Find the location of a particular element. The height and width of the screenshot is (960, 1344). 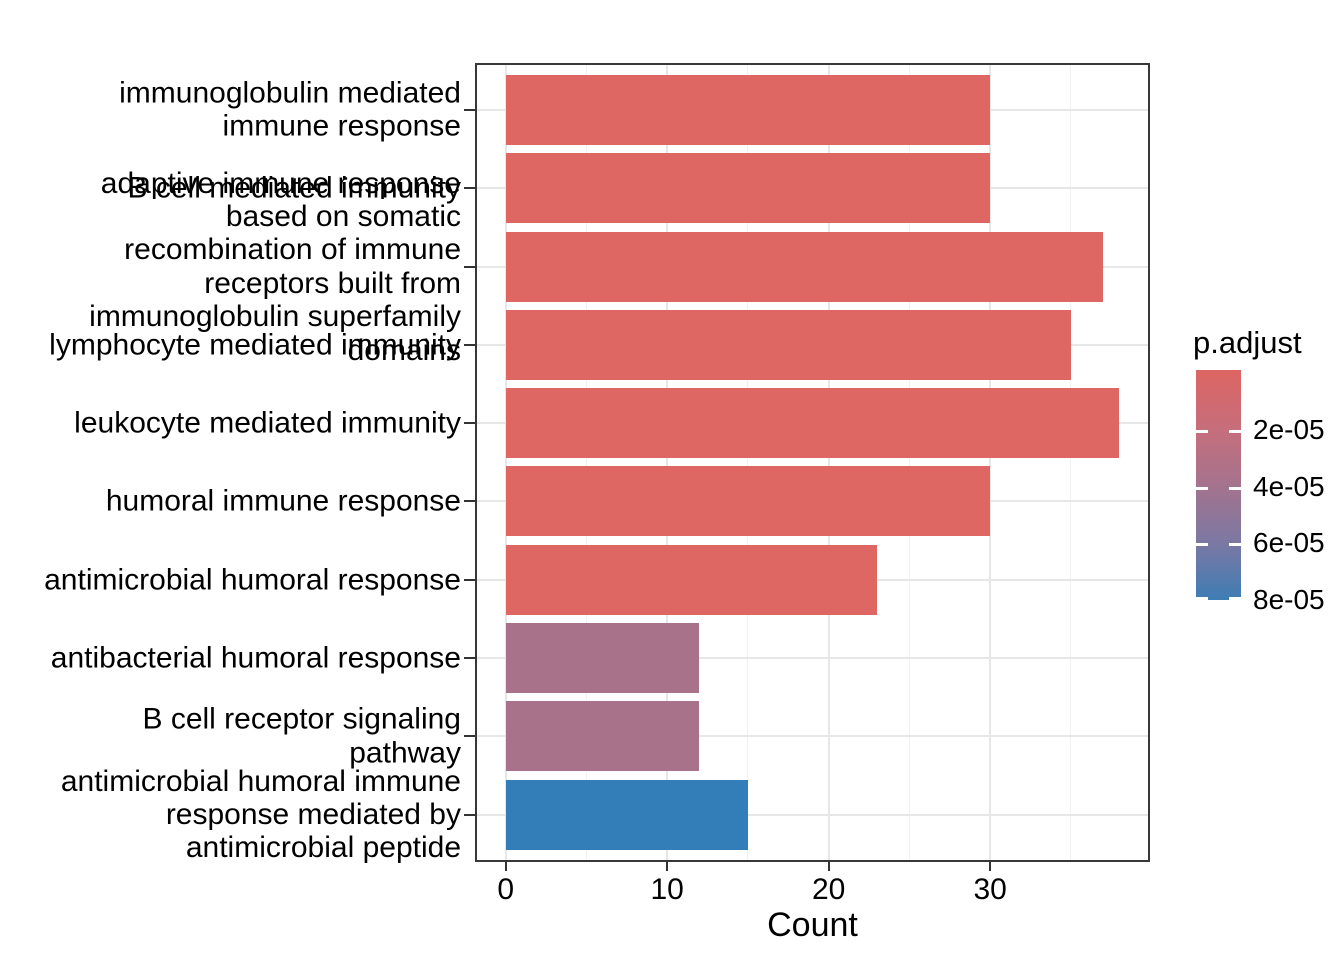

x-tick-label: 30 is located at coordinates (990, 889).